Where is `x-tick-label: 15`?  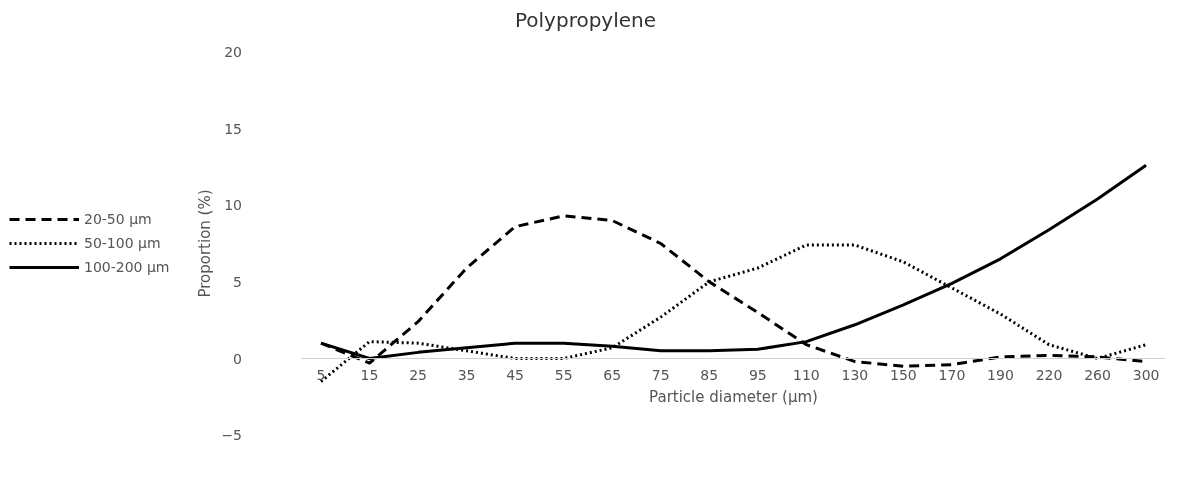
x-tick-label: 15 is located at coordinates (369, 374).